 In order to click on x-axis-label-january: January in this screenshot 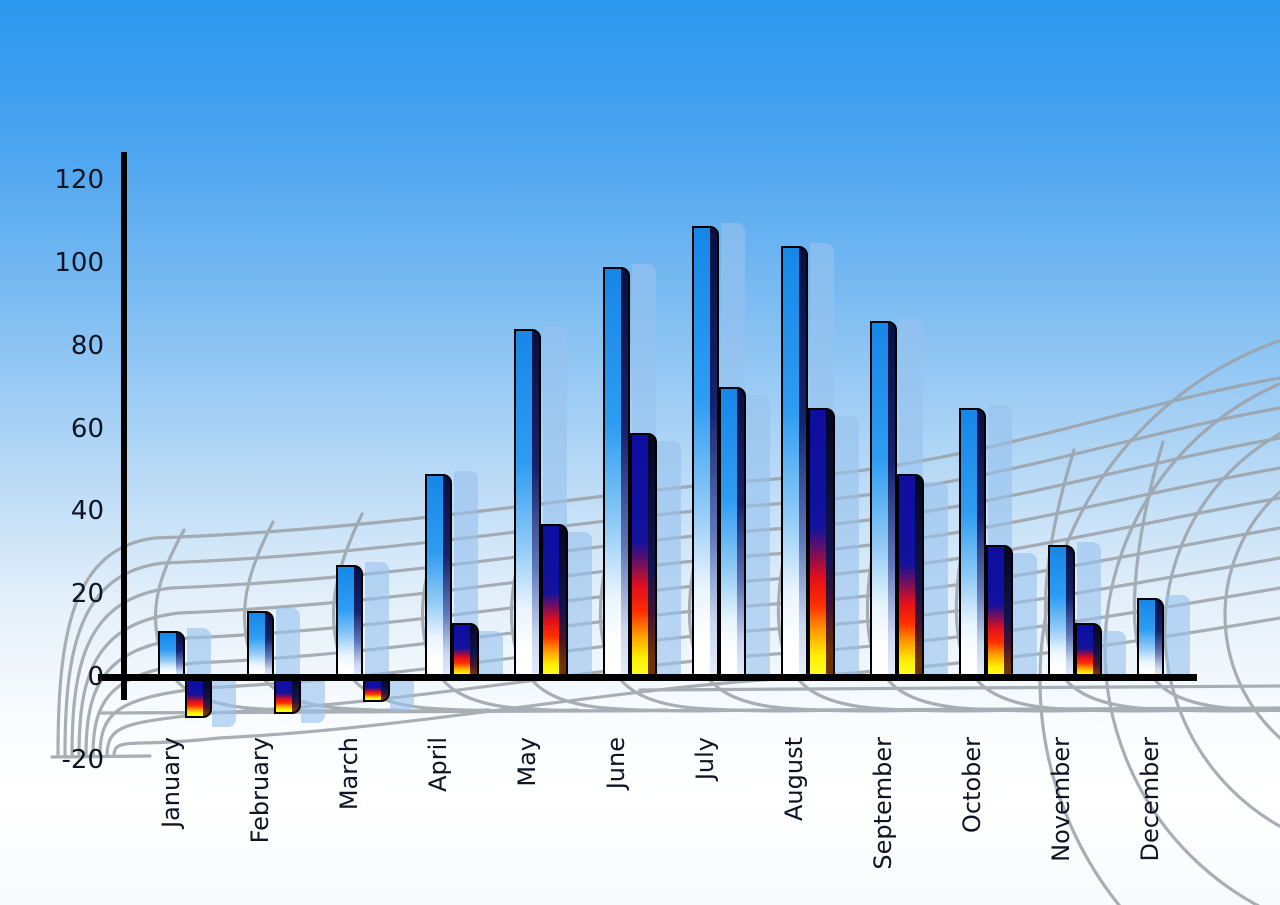, I will do `click(171, 782)`.